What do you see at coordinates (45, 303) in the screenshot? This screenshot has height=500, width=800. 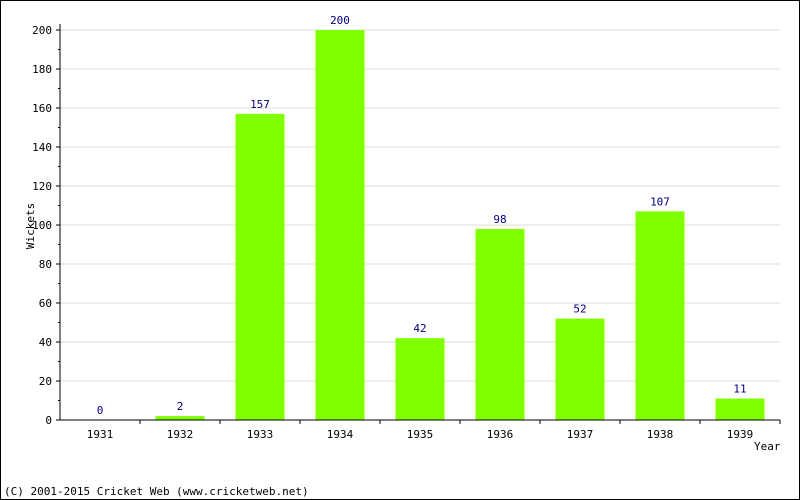 I see `y-tick-label: 60` at bounding box center [45, 303].